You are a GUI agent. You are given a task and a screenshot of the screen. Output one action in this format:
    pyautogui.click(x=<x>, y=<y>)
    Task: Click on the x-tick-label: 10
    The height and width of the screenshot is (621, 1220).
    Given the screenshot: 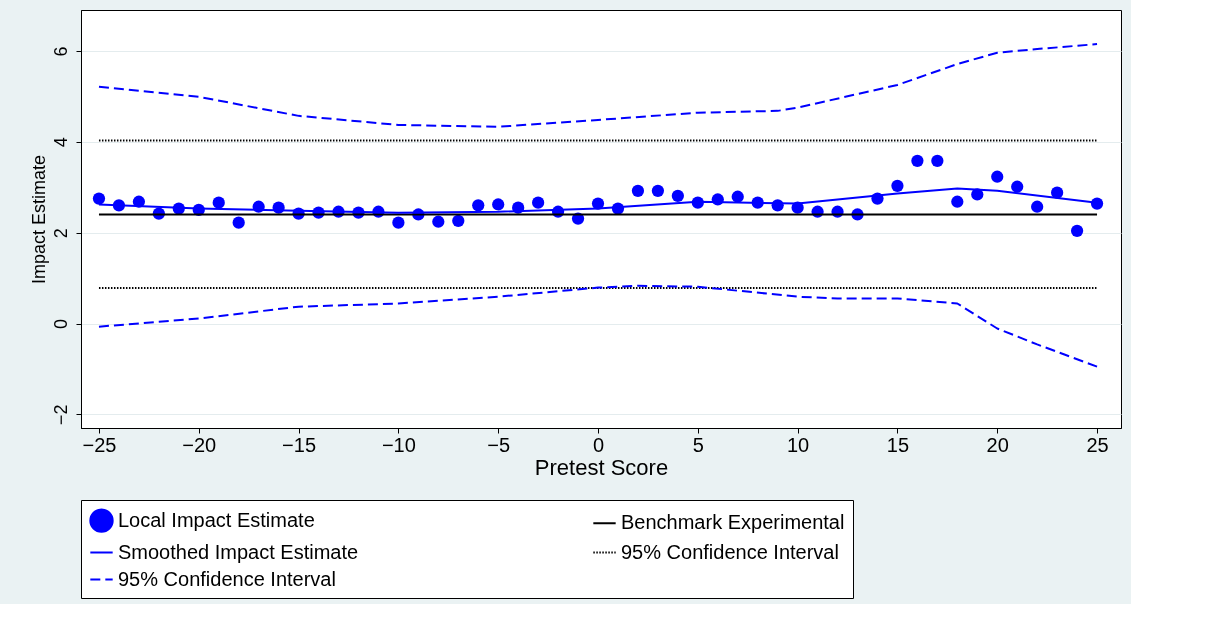 What is the action you would take?
    pyautogui.click(x=798, y=444)
    